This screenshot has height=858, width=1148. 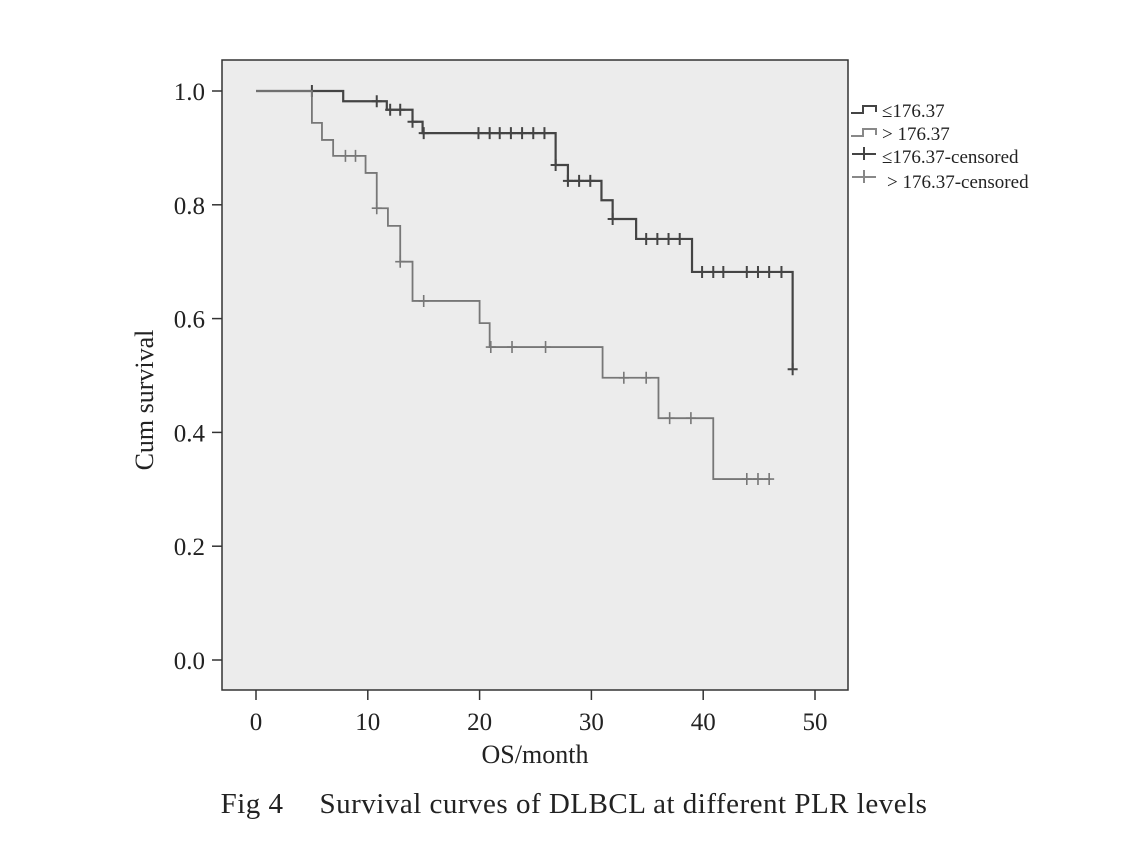 What do you see at coordinates (591, 722) in the screenshot?
I see `x-tick-label: 30` at bounding box center [591, 722].